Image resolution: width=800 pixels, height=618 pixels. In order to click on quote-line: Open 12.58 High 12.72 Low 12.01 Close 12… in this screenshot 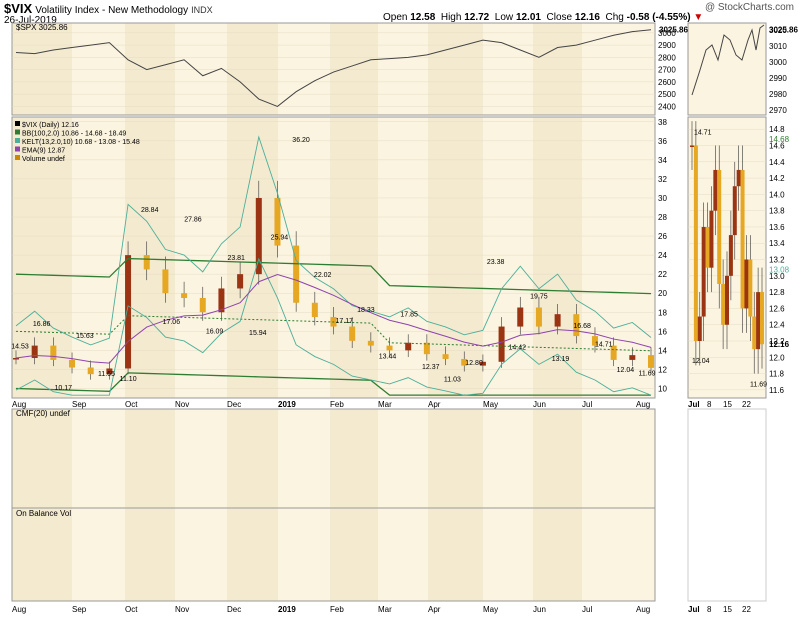, I will do `click(543, 17)`.